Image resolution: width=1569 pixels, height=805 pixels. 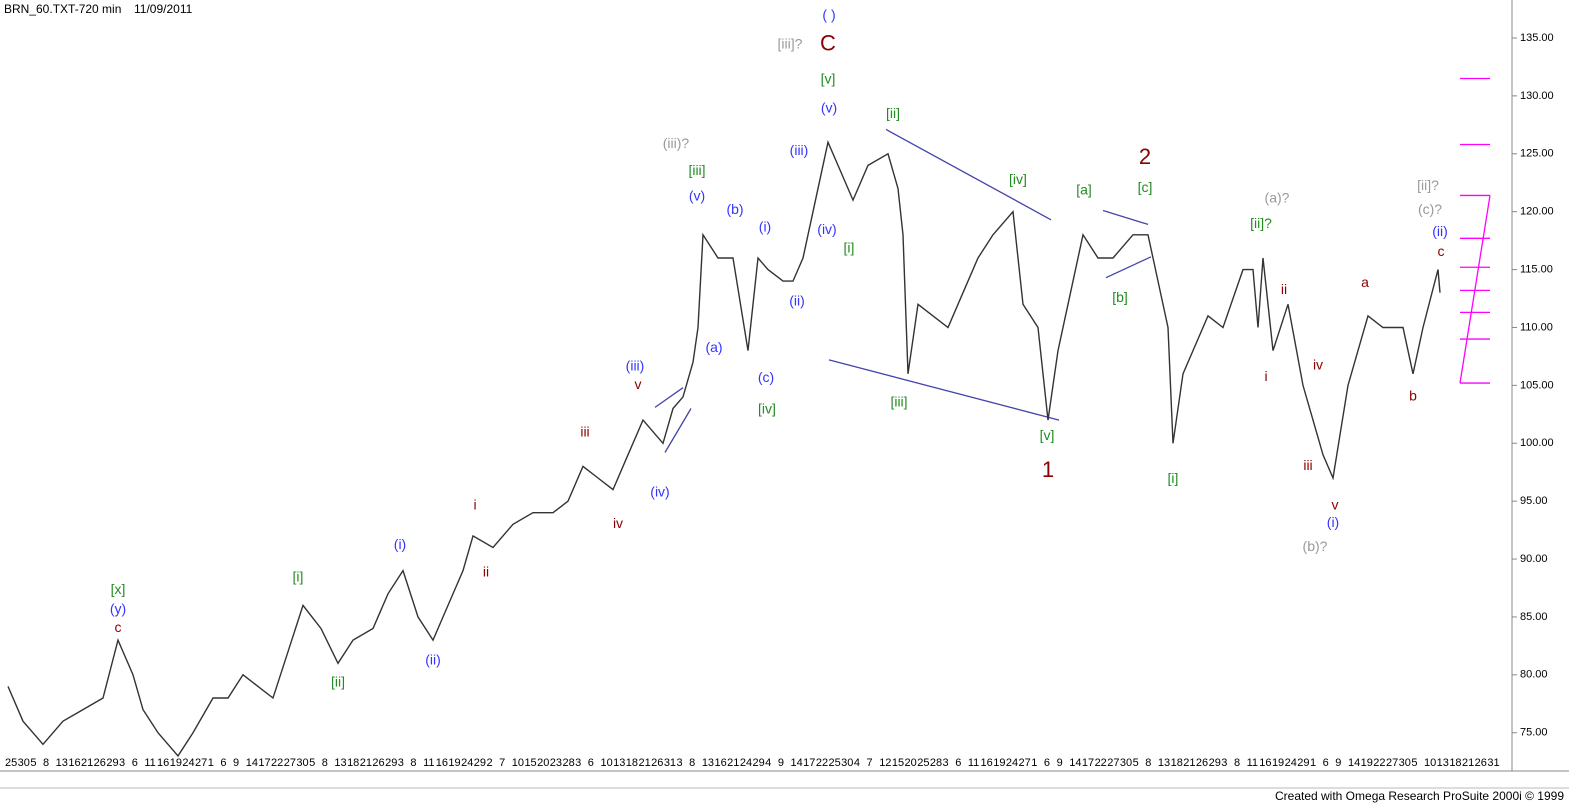 What do you see at coordinates (391, 763) in the screenshot?
I see `x-tick-label: 29` at bounding box center [391, 763].